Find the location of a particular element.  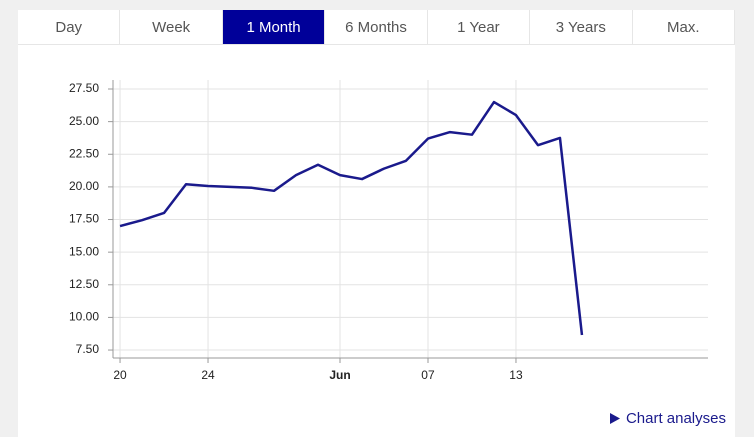

x-tick-label: Jun is located at coordinates (339, 375).